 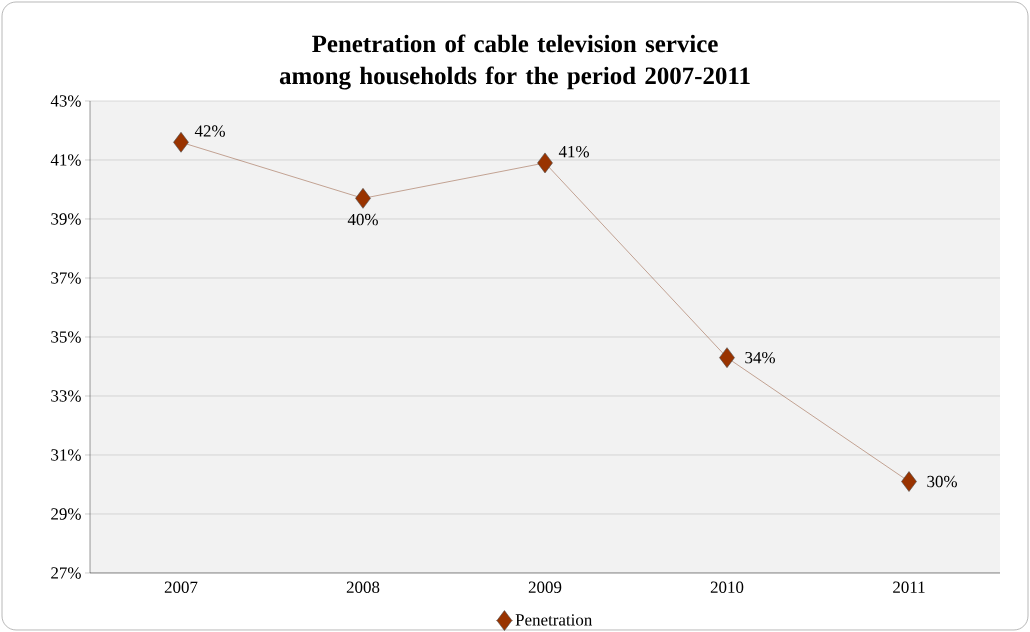 I want to click on y-tick-label: 35%, so click(x=66, y=337).